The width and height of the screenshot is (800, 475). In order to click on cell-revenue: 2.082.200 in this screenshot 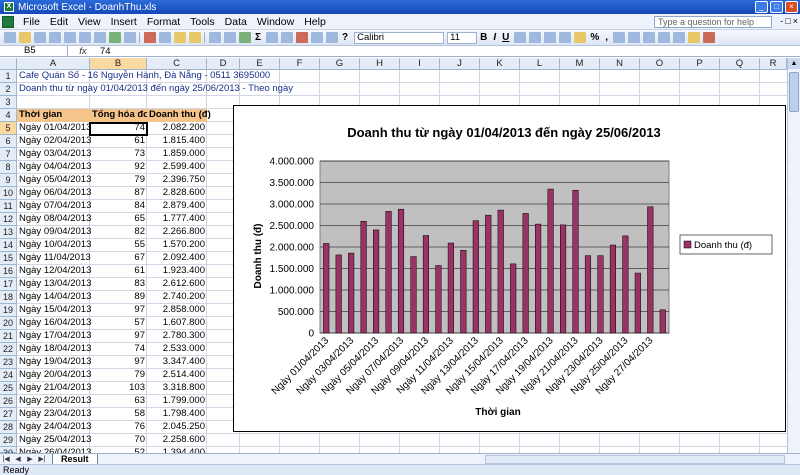, I will do `click(183, 127)`.